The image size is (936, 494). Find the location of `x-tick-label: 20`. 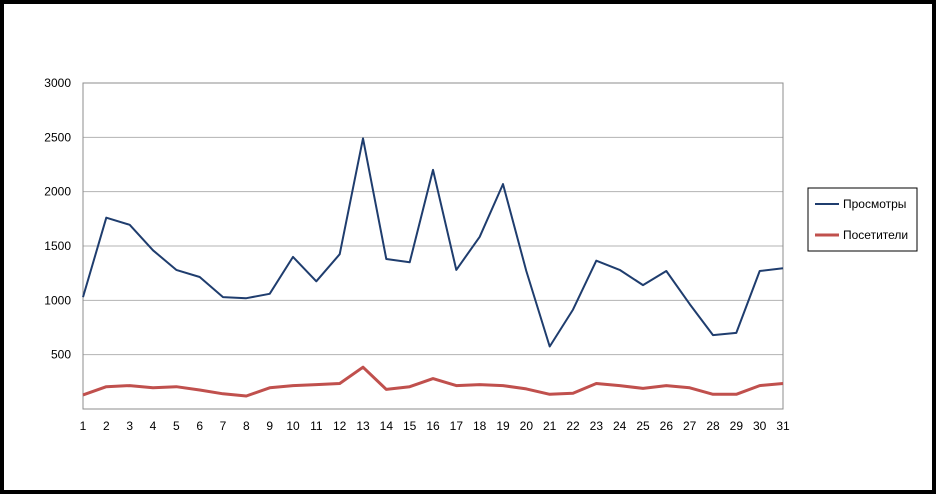

x-tick-label: 20 is located at coordinates (527, 426).